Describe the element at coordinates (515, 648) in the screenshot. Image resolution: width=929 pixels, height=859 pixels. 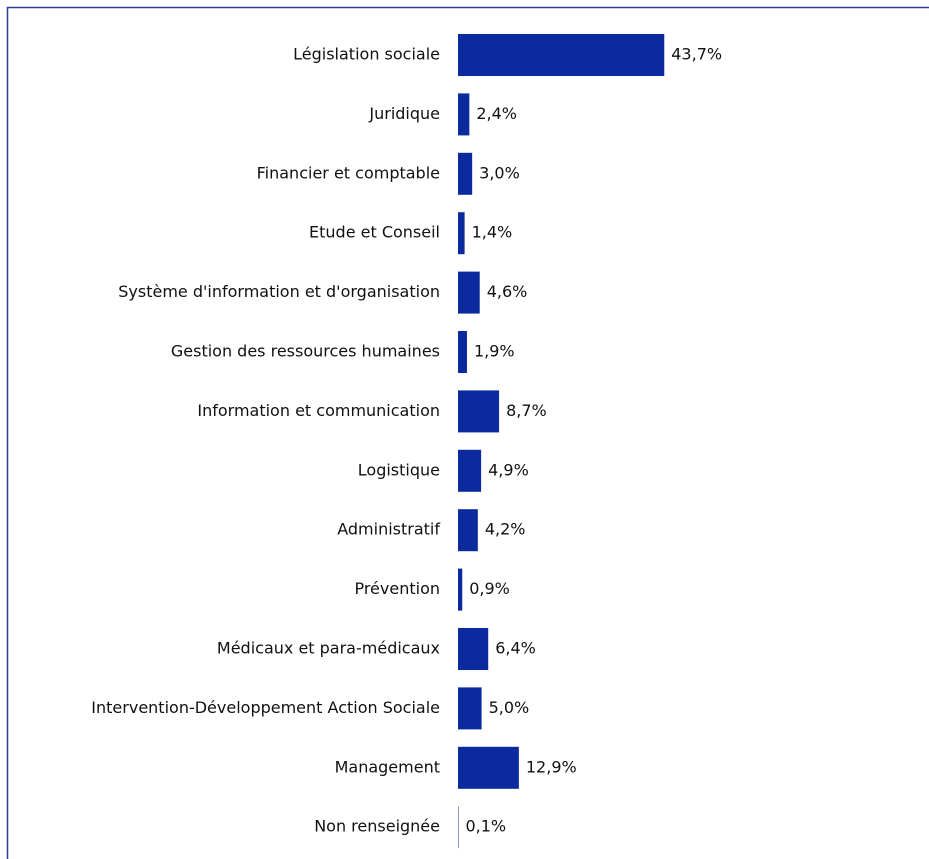
I see `value-label: 6,4%` at that location.